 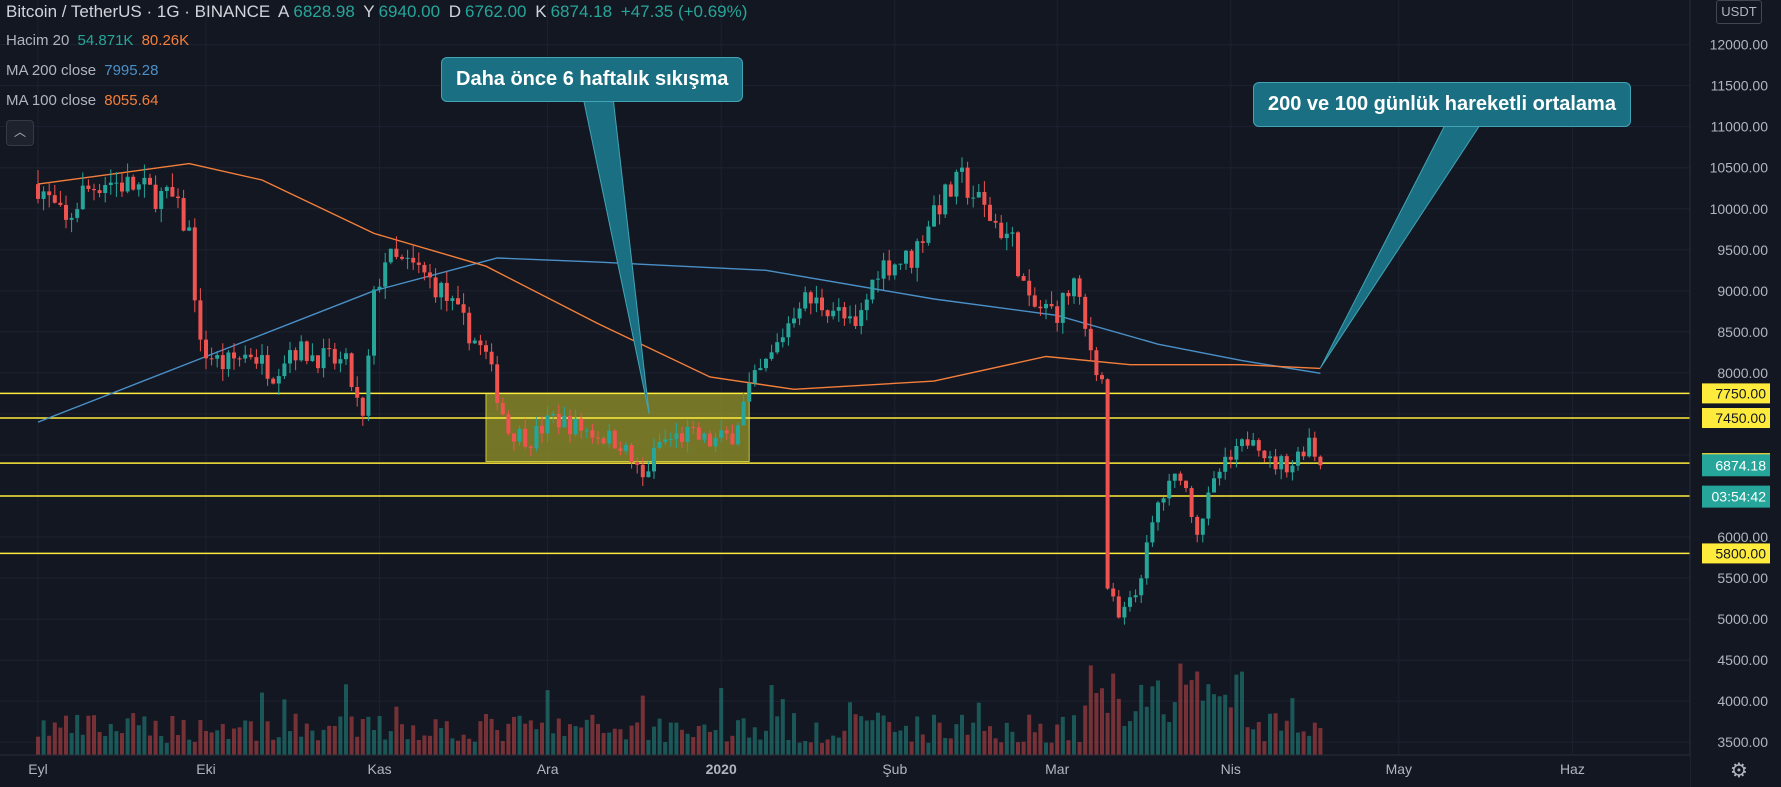 What do you see at coordinates (1742, 537) in the screenshot?
I see `price-tick-label: 6000.00` at bounding box center [1742, 537].